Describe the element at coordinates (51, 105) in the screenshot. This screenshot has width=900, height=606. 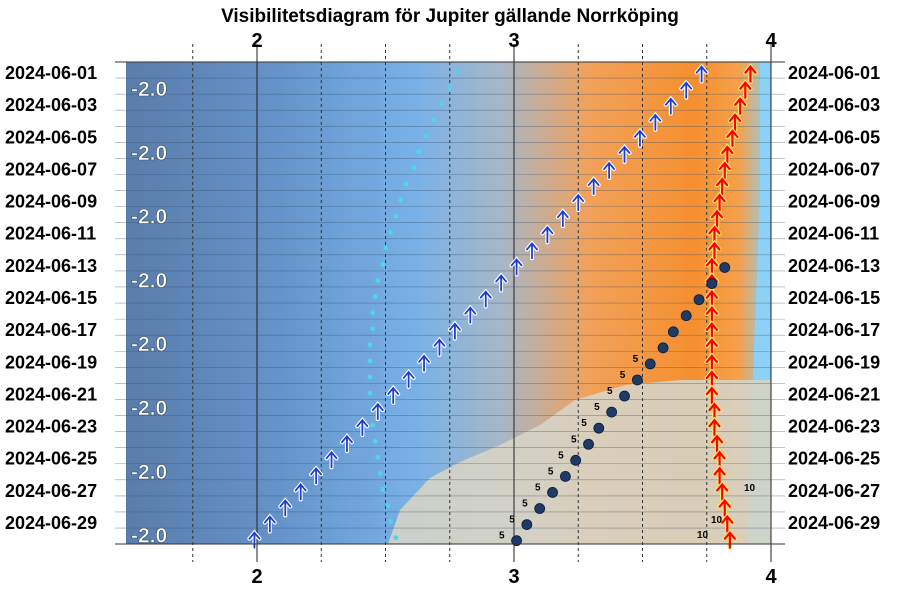
I see `date-label-left: 2024-06-03` at that location.